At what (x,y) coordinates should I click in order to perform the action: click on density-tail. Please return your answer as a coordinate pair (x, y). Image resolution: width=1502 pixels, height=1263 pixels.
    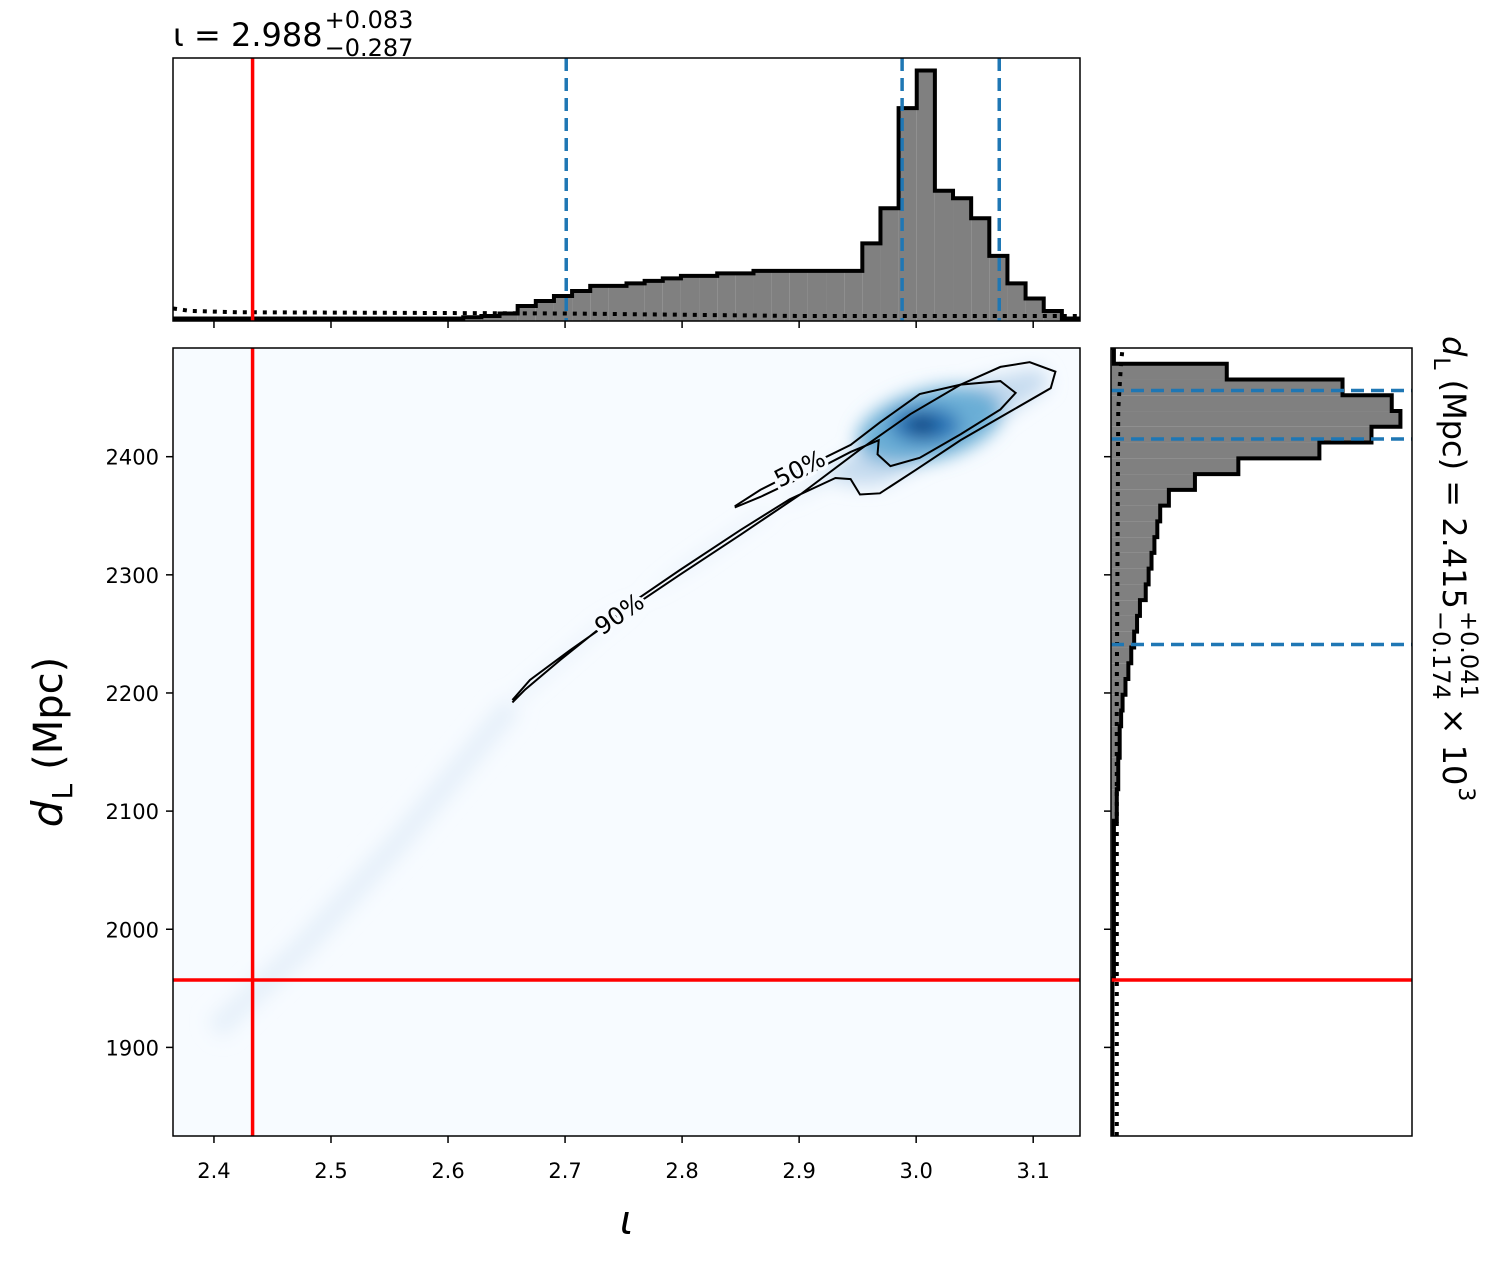
    Looking at the image, I should click on (364, 868).